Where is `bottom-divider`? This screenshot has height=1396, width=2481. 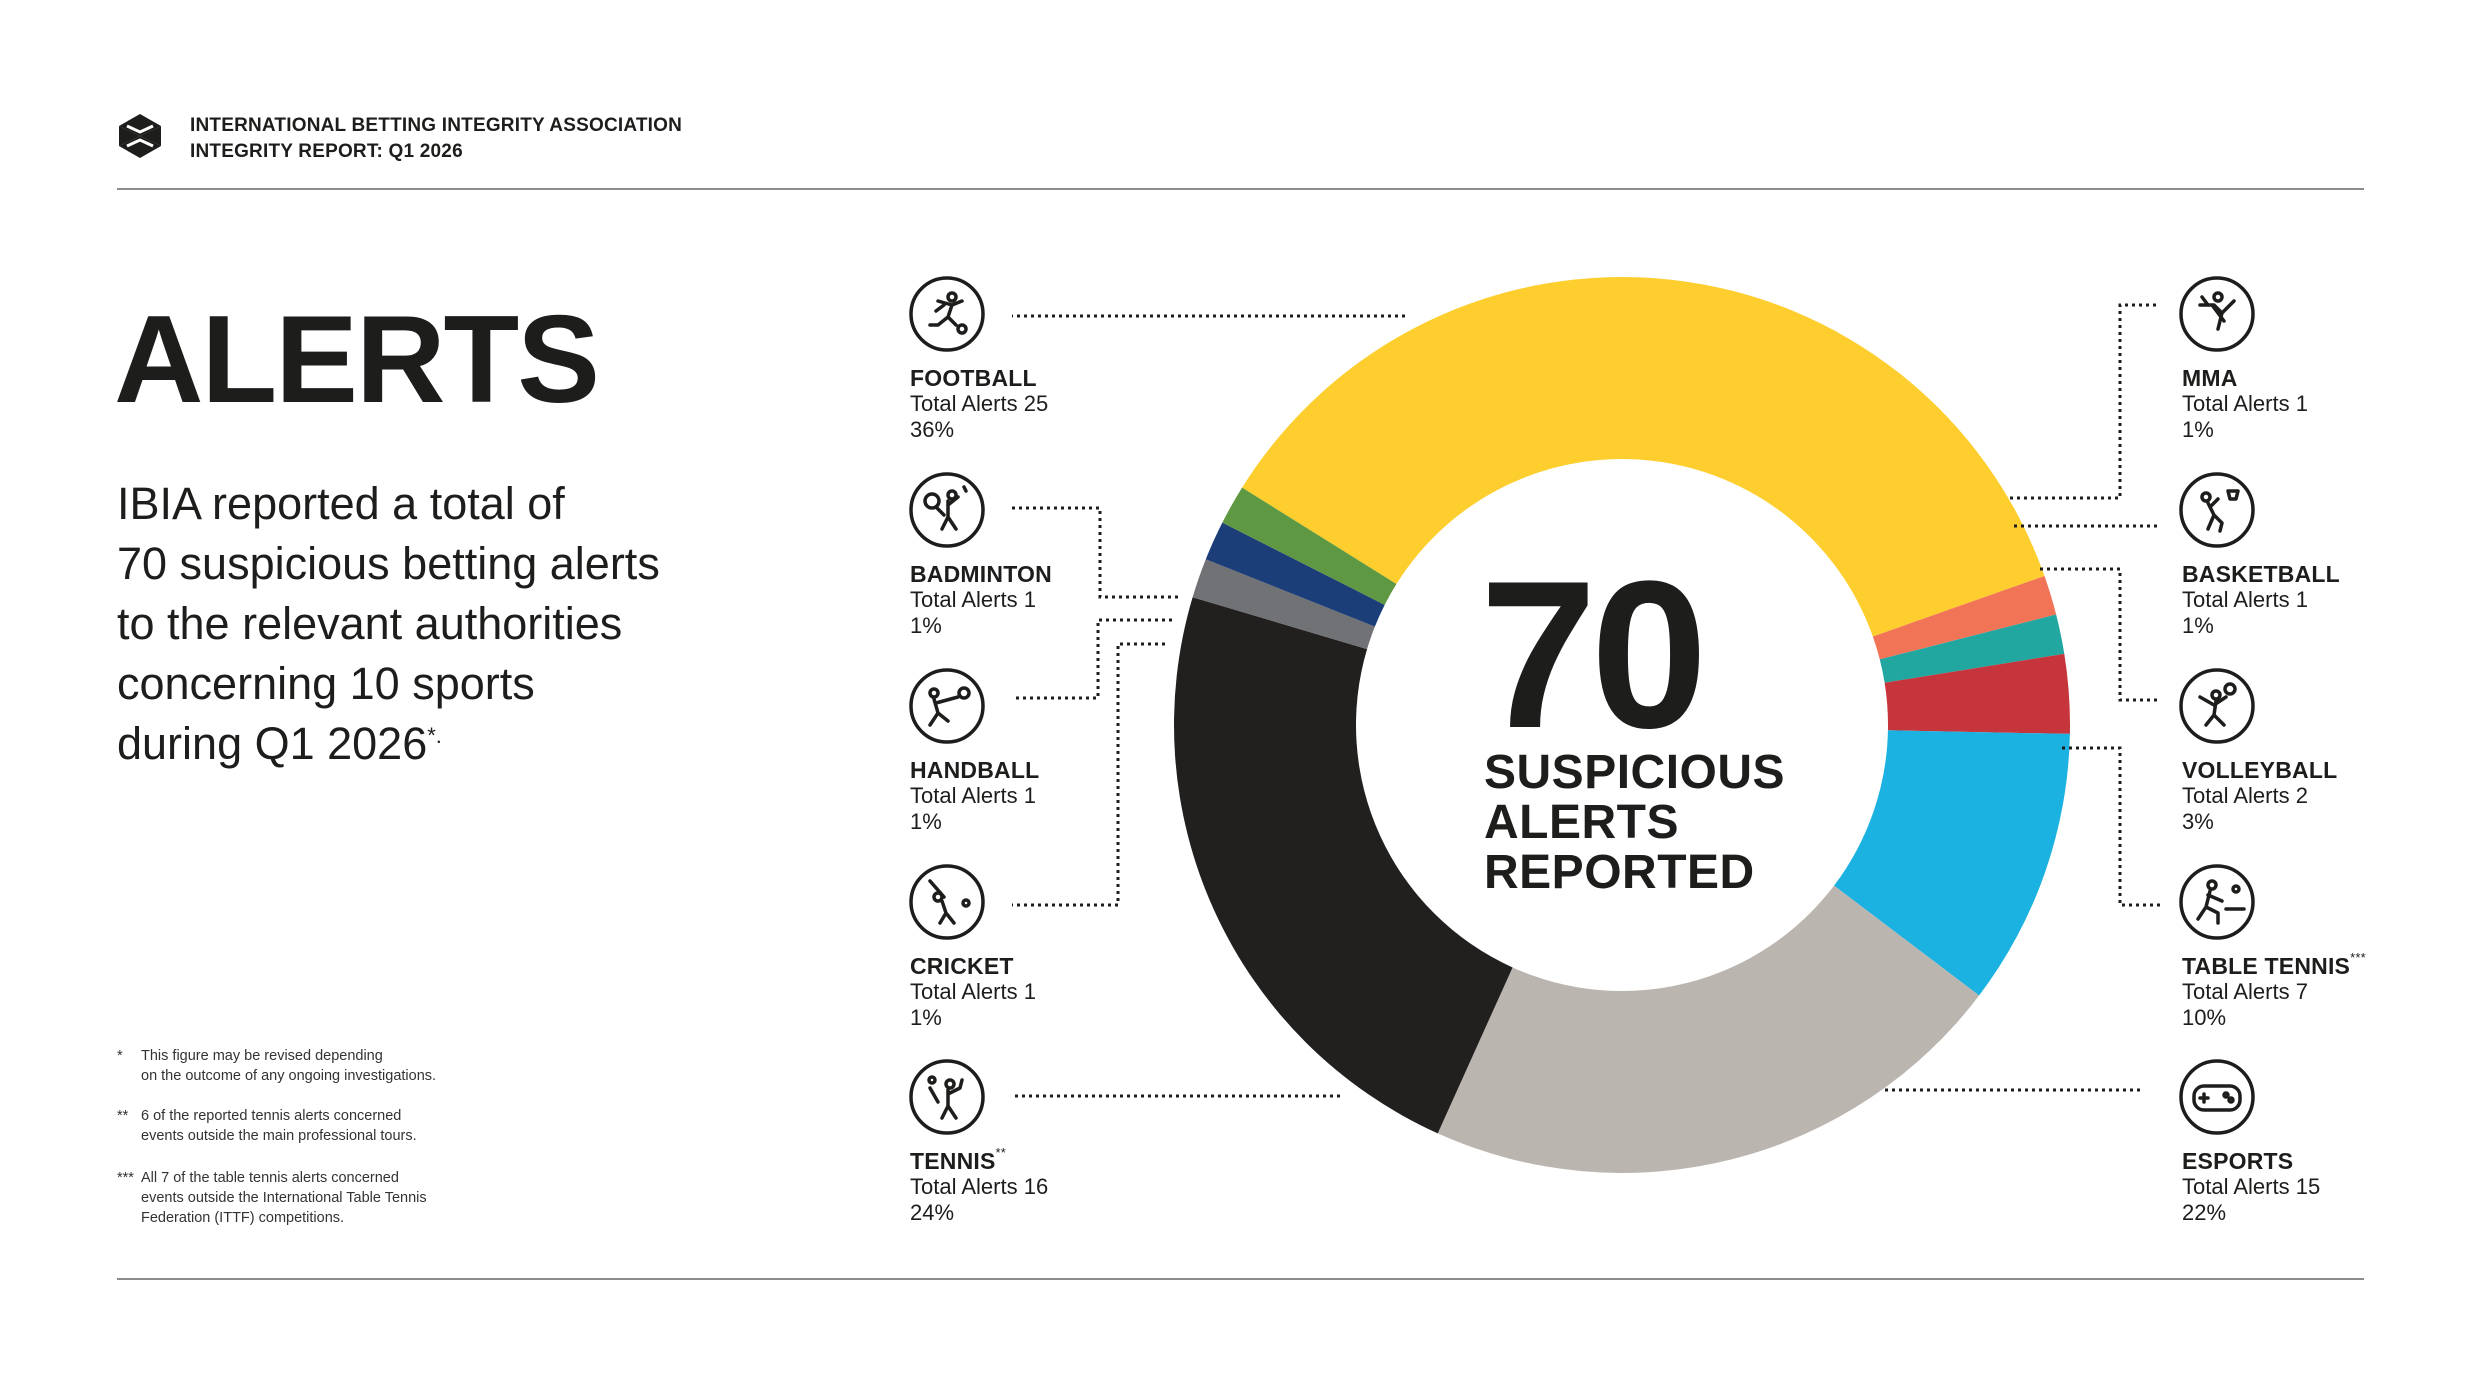
bottom-divider is located at coordinates (1240, 1279).